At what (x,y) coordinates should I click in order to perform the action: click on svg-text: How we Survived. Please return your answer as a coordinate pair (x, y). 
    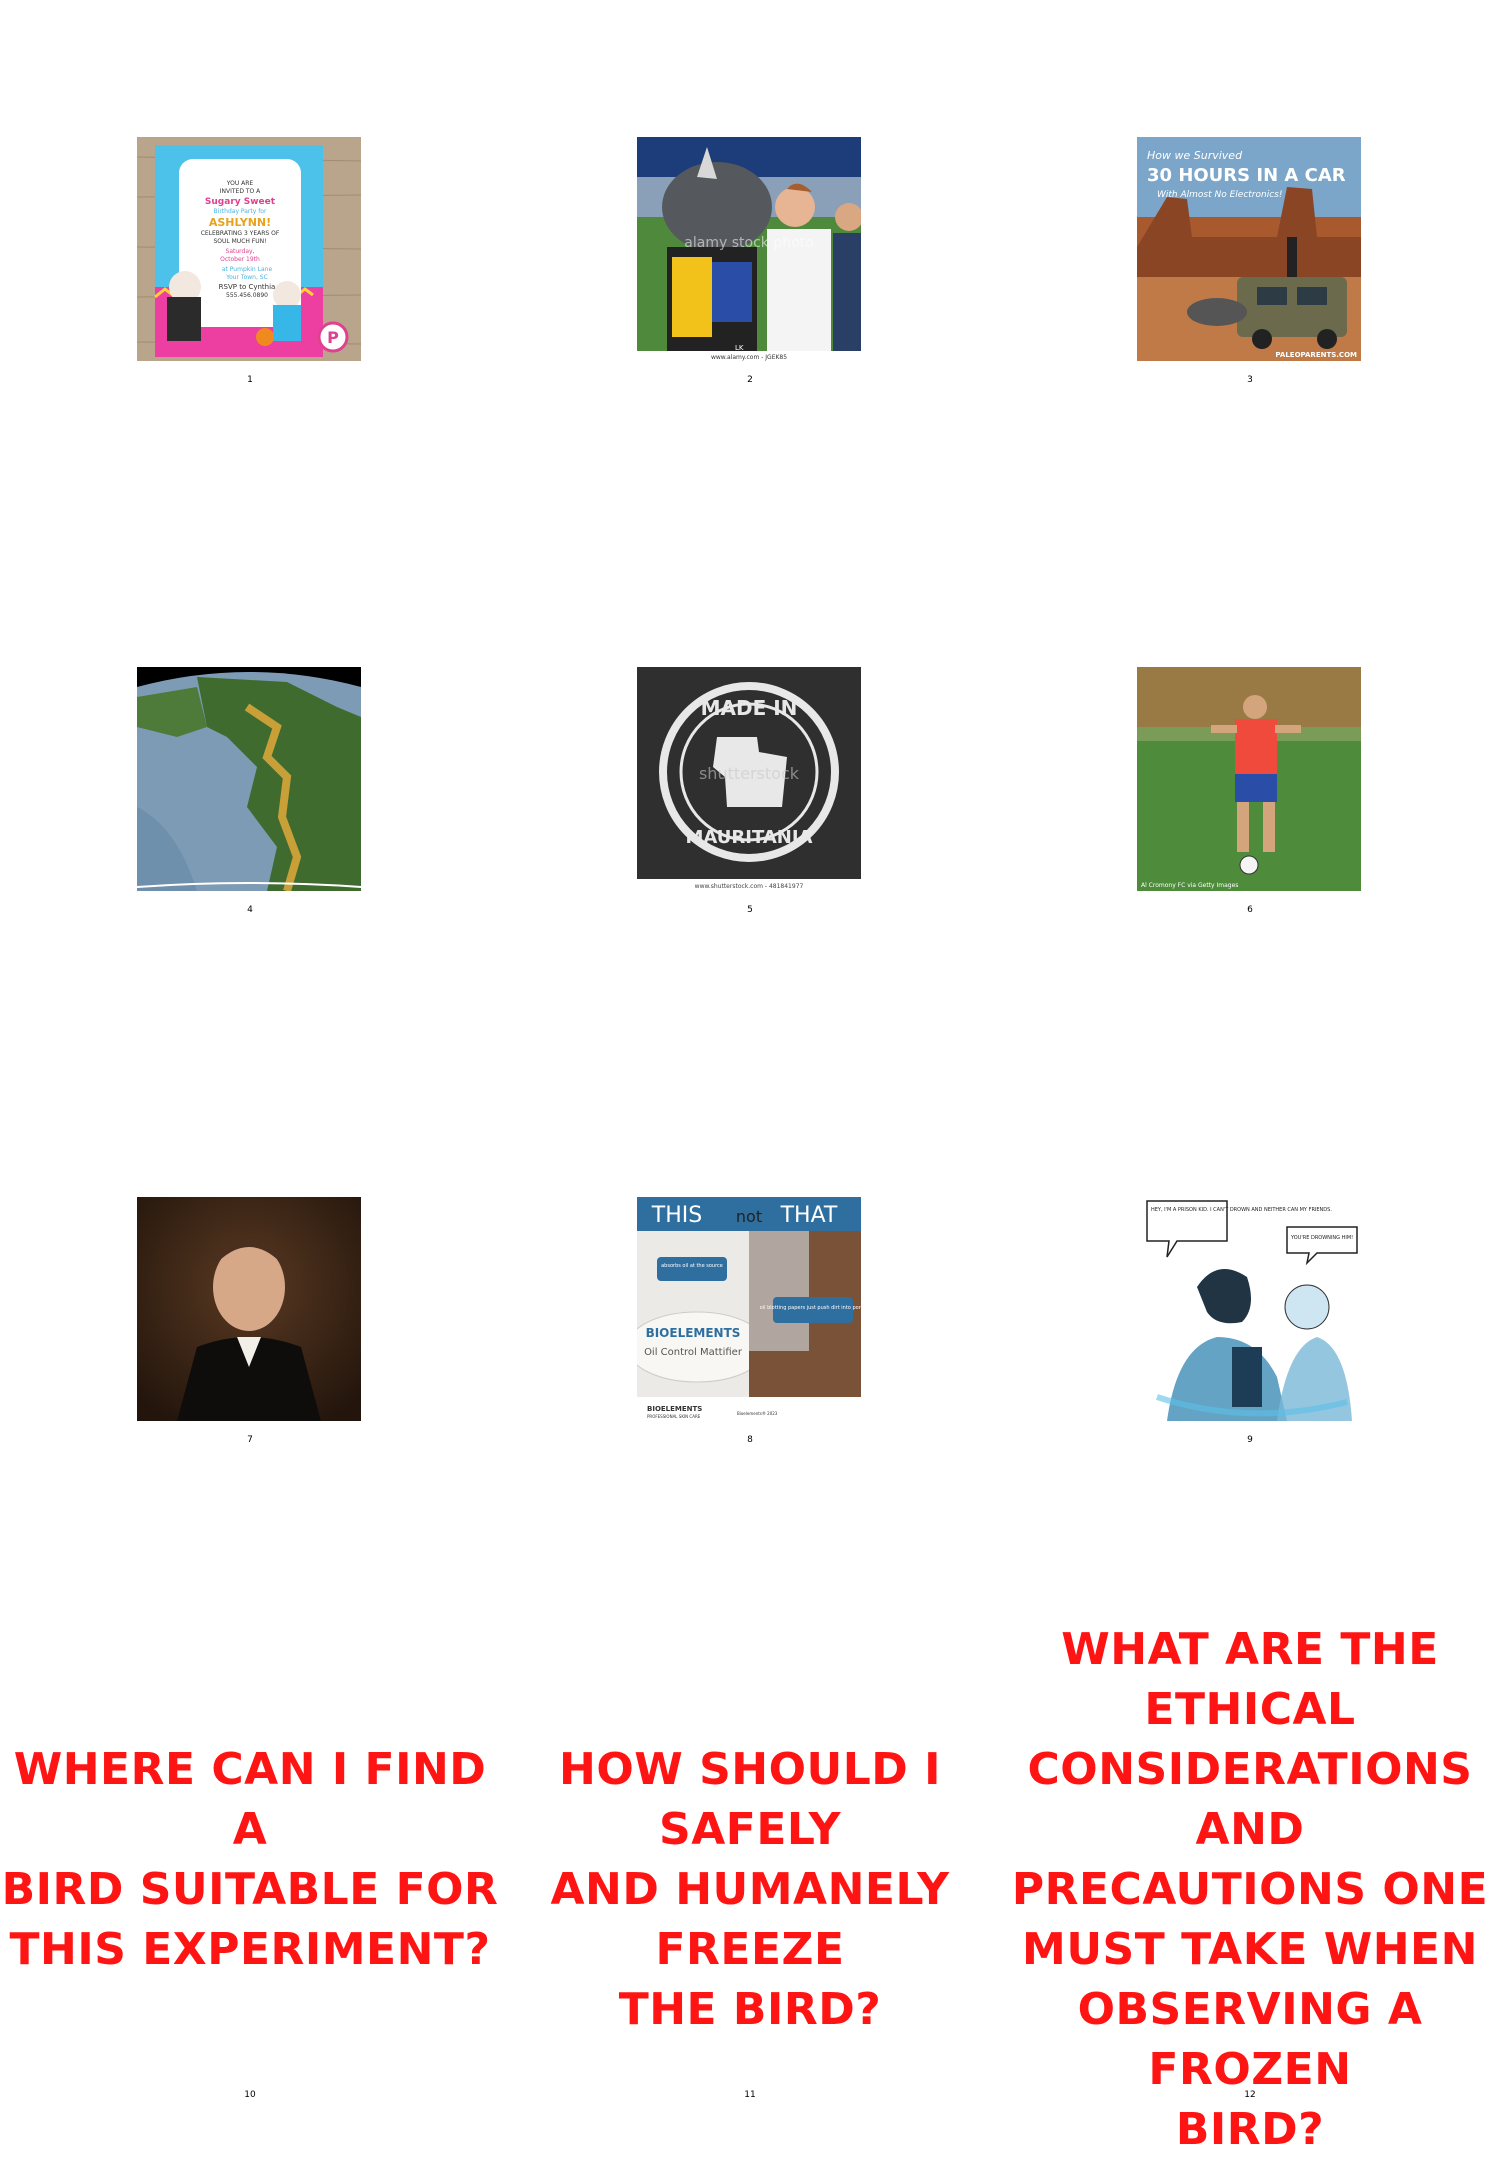
    Looking at the image, I should click on (1195, 155).